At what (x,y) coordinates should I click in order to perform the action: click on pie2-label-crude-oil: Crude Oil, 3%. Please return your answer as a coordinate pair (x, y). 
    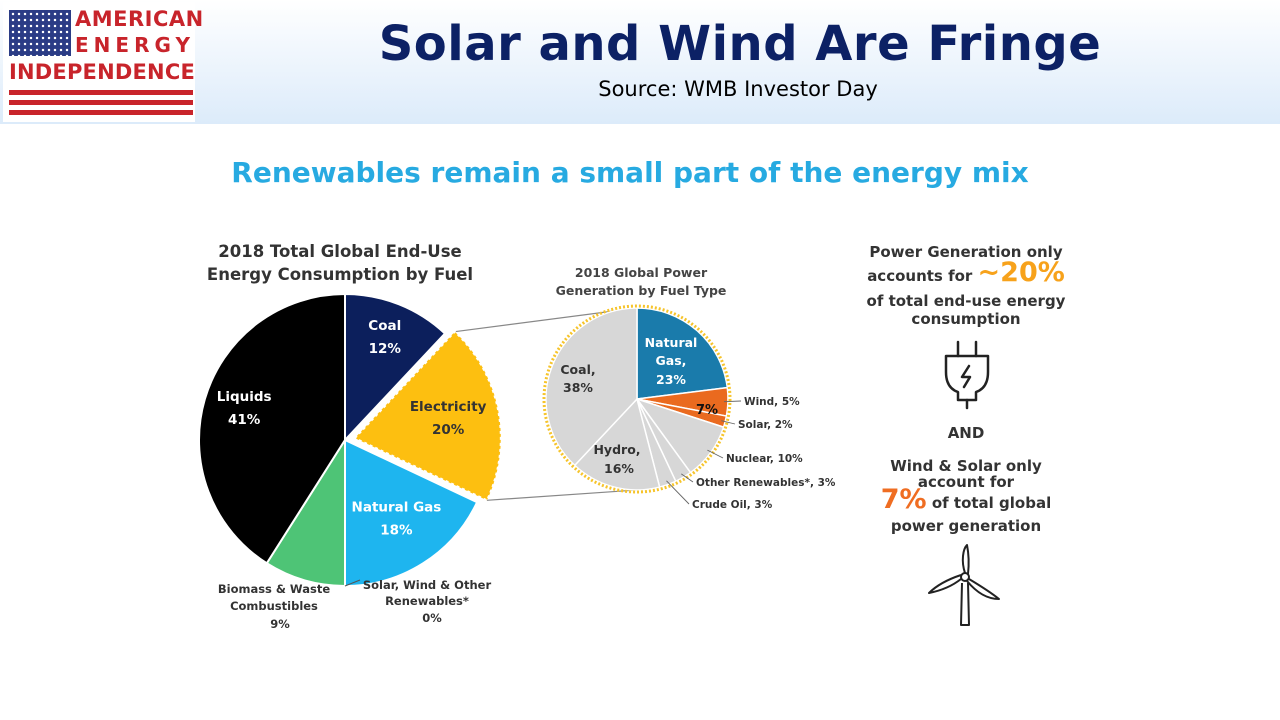
    Looking at the image, I should click on (732, 505).